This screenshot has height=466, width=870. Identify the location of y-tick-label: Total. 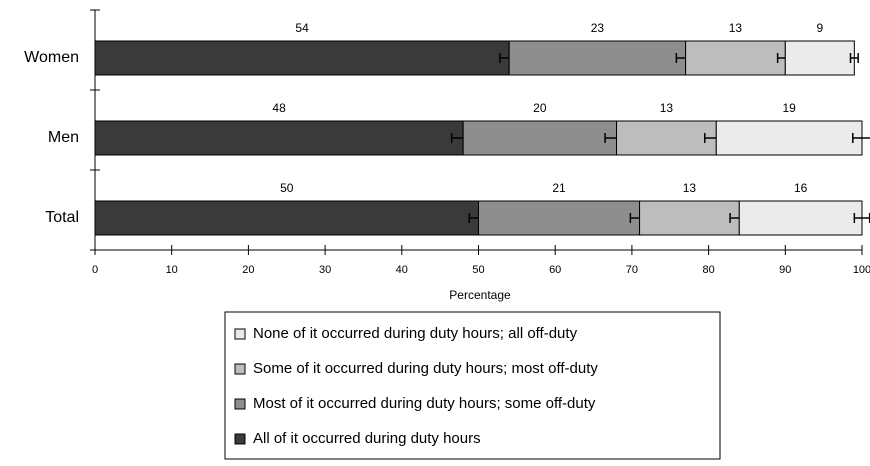
(62, 217).